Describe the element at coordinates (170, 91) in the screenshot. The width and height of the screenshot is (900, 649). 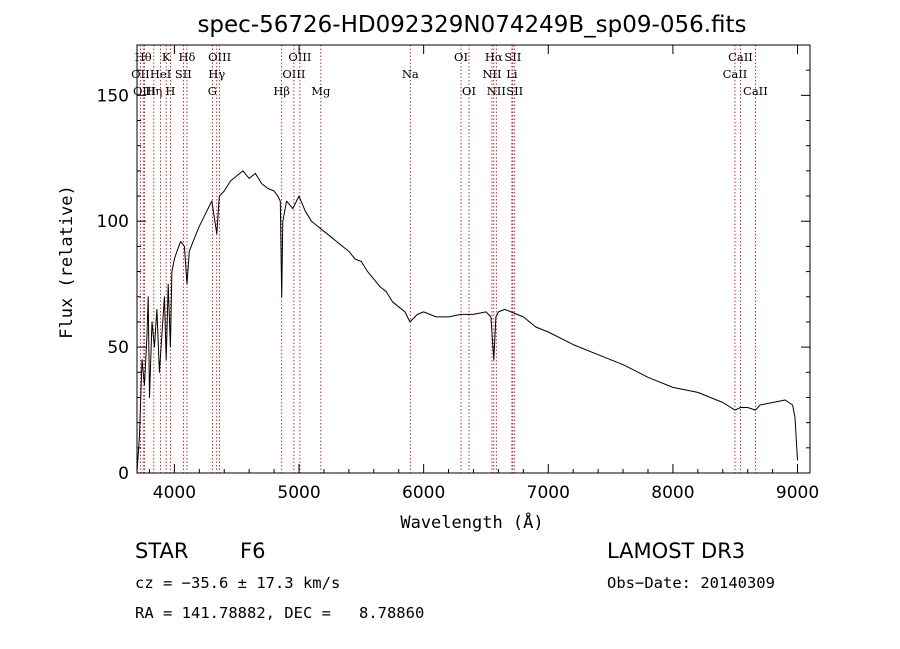
I see `line-label-5: H` at that location.